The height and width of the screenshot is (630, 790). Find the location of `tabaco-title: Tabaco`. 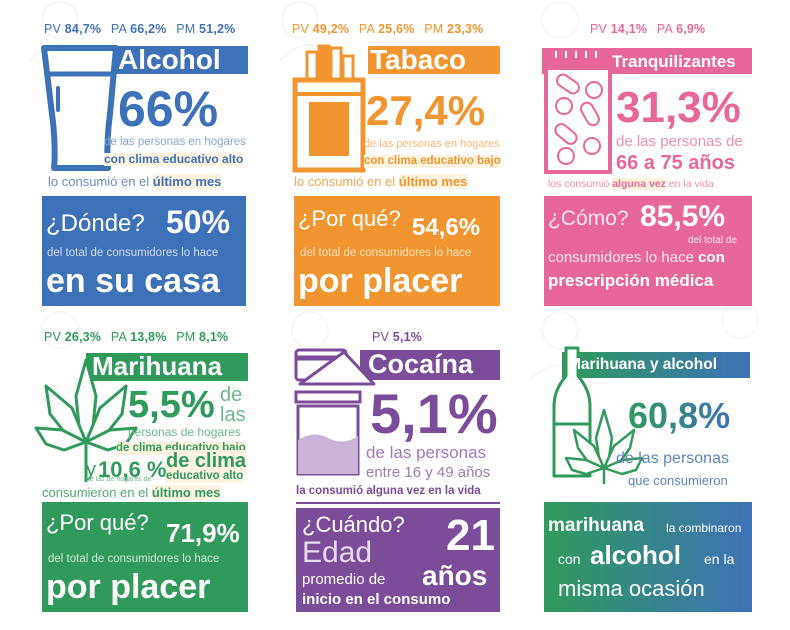

tabaco-title: Tabaco is located at coordinates (418, 59).